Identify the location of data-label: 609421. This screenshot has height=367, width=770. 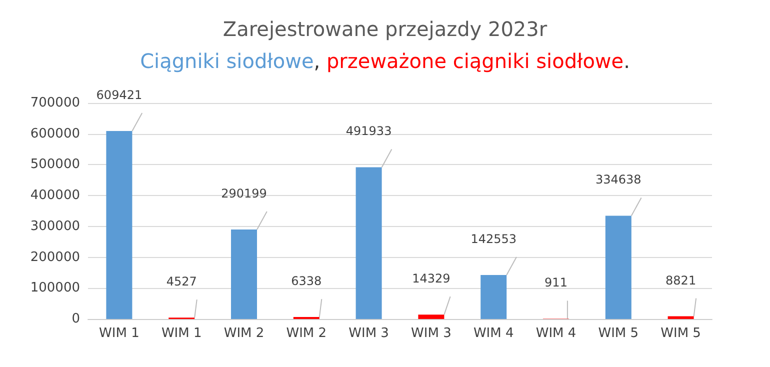
(119, 95).